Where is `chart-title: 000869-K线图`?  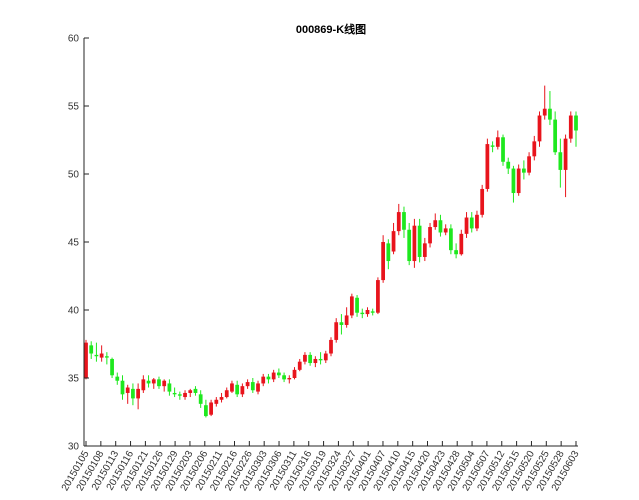 chart-title: 000869-K线图 is located at coordinates (331, 29).